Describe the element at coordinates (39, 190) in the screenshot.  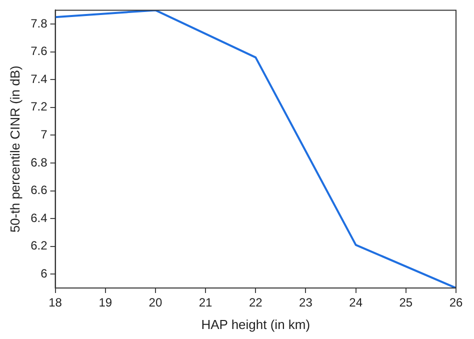
I see `y-tick-label: 6.6` at that location.